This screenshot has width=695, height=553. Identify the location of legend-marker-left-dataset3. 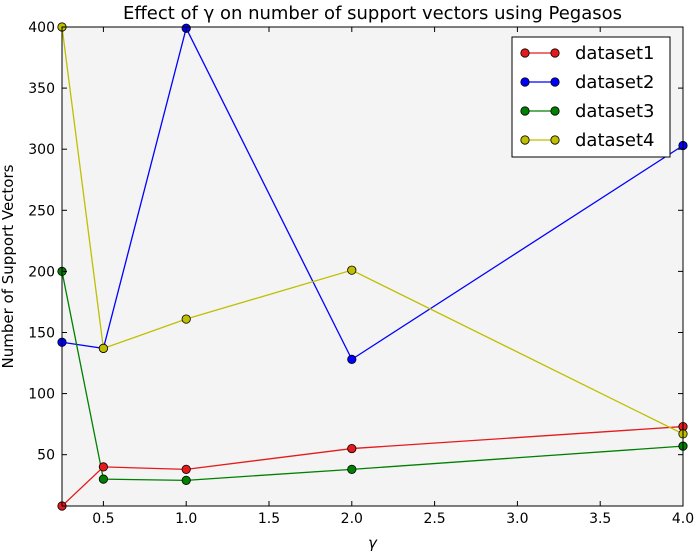
(525, 111).